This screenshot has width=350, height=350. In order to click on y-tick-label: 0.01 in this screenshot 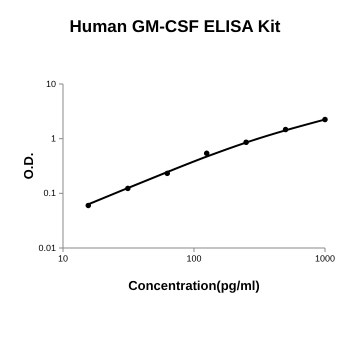, I will do `click(47, 247)`.